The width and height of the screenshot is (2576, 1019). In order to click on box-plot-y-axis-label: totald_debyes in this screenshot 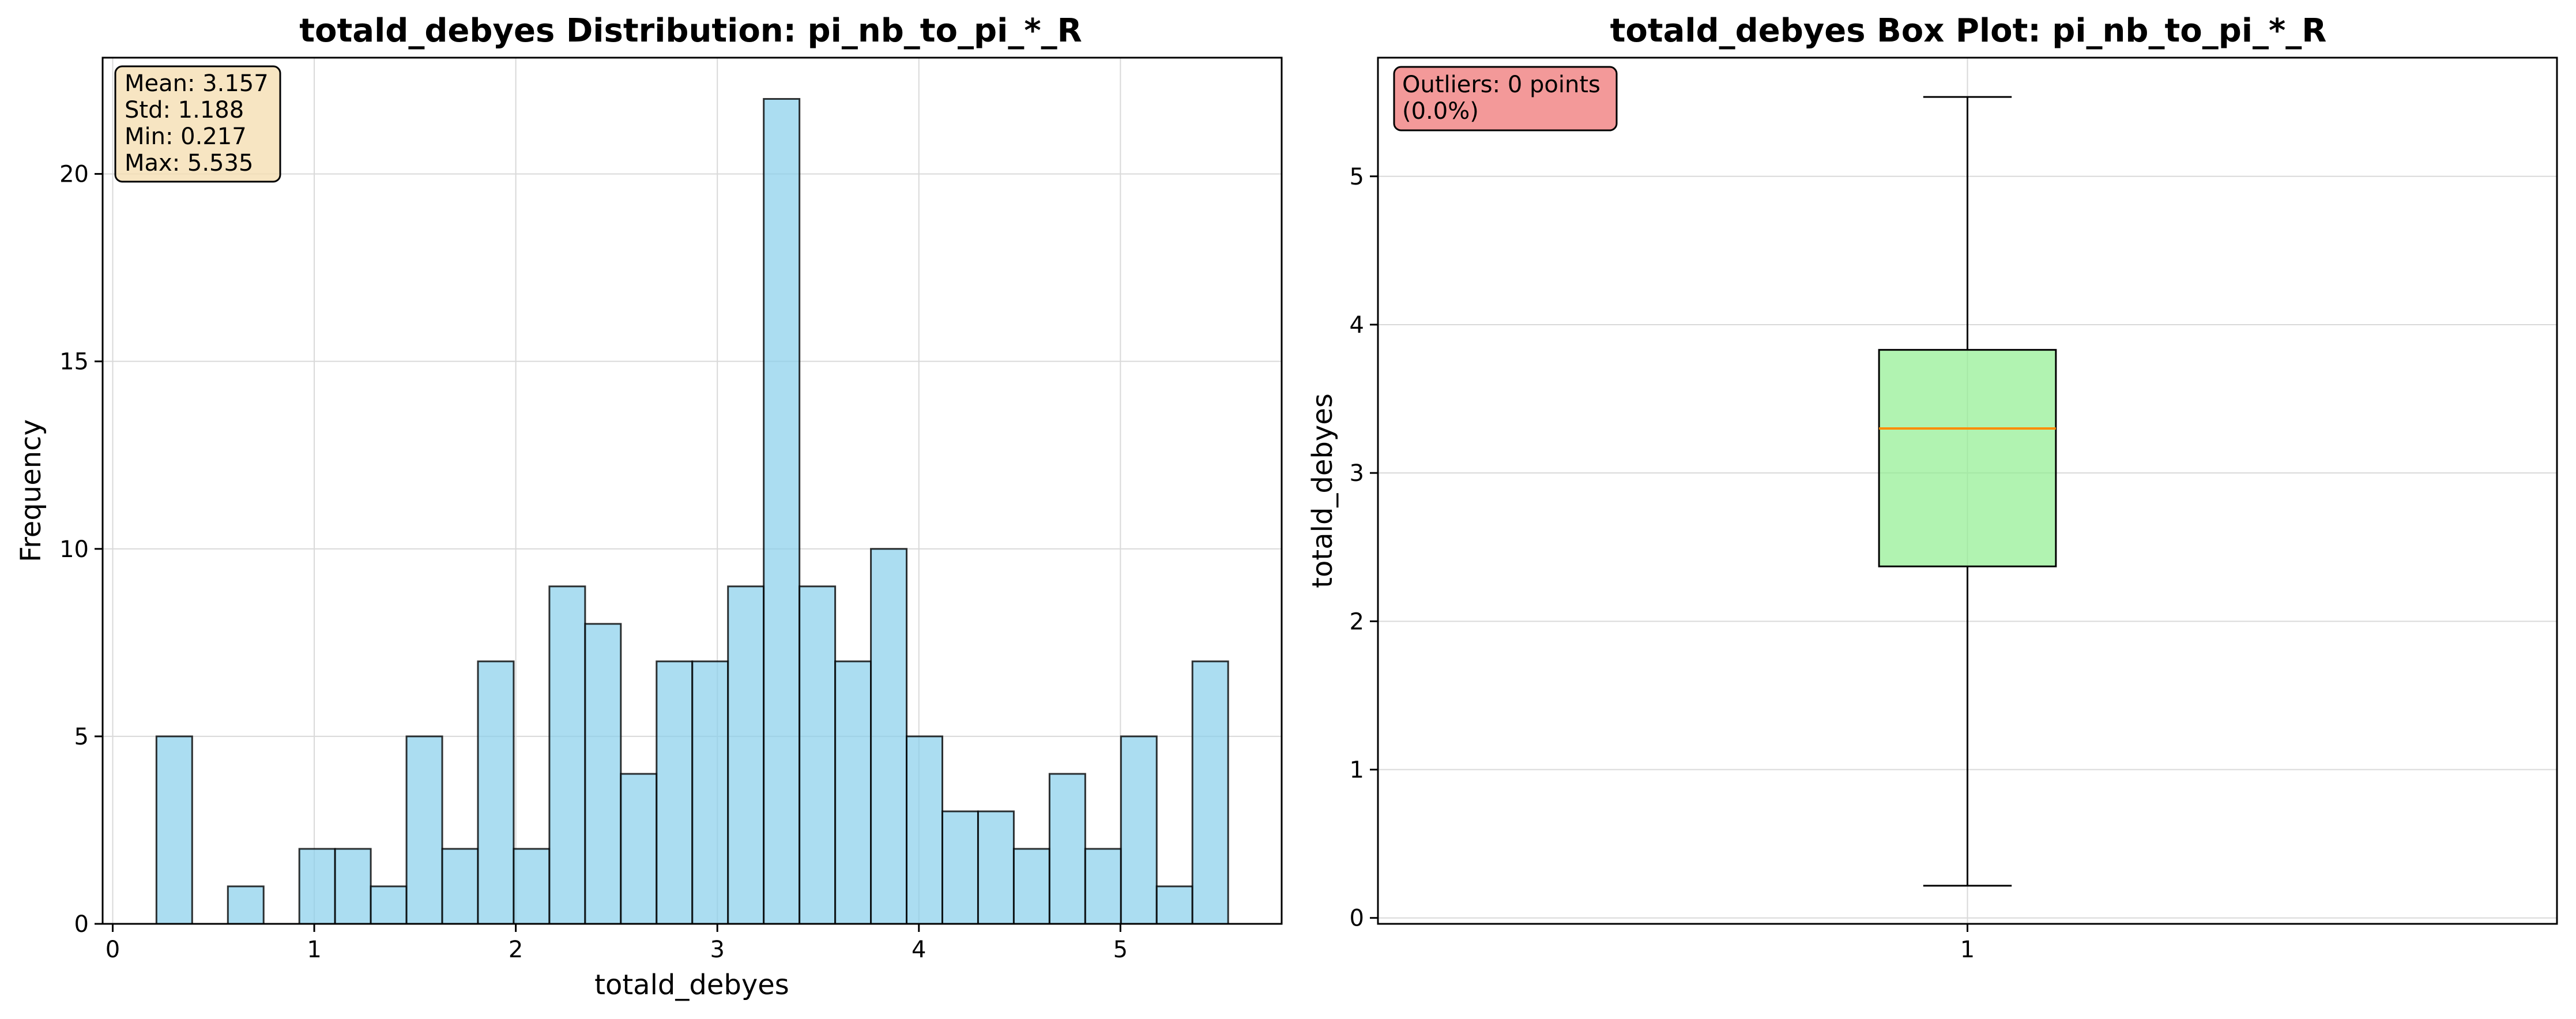, I will do `click(1322, 490)`.